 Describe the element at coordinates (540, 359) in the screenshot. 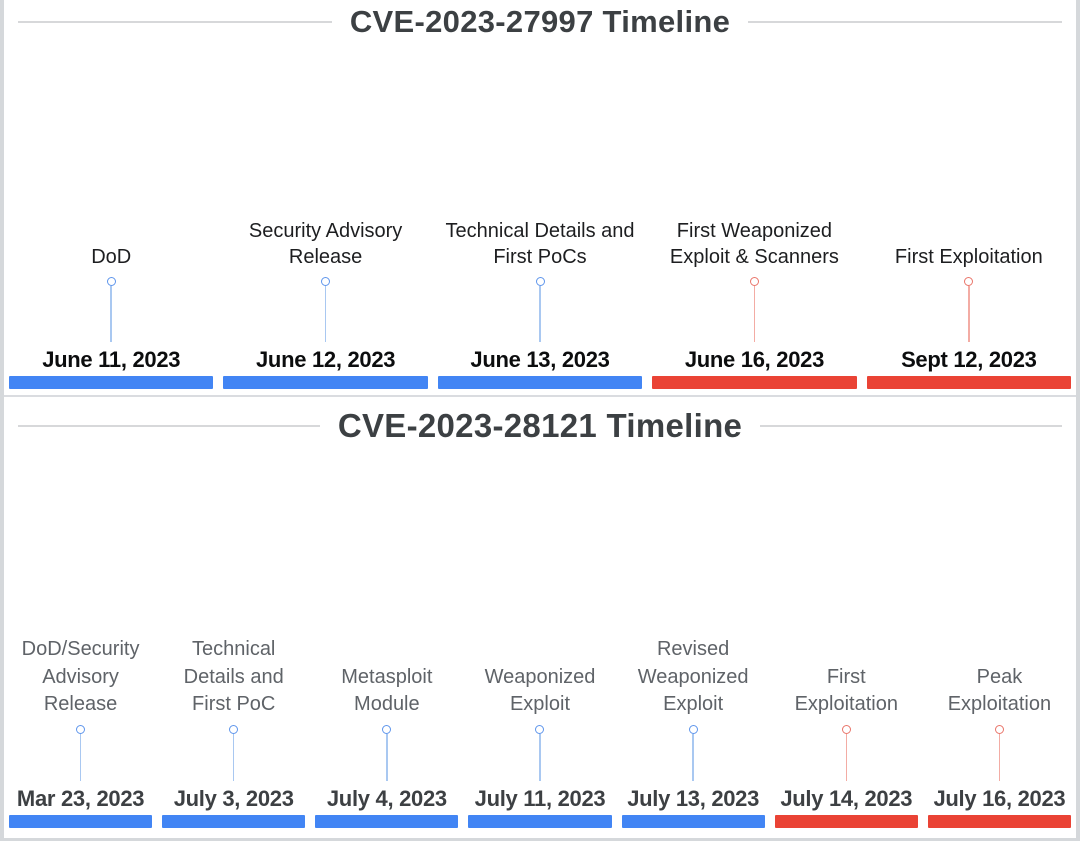

I see `event-date: June 13, 2023` at that location.